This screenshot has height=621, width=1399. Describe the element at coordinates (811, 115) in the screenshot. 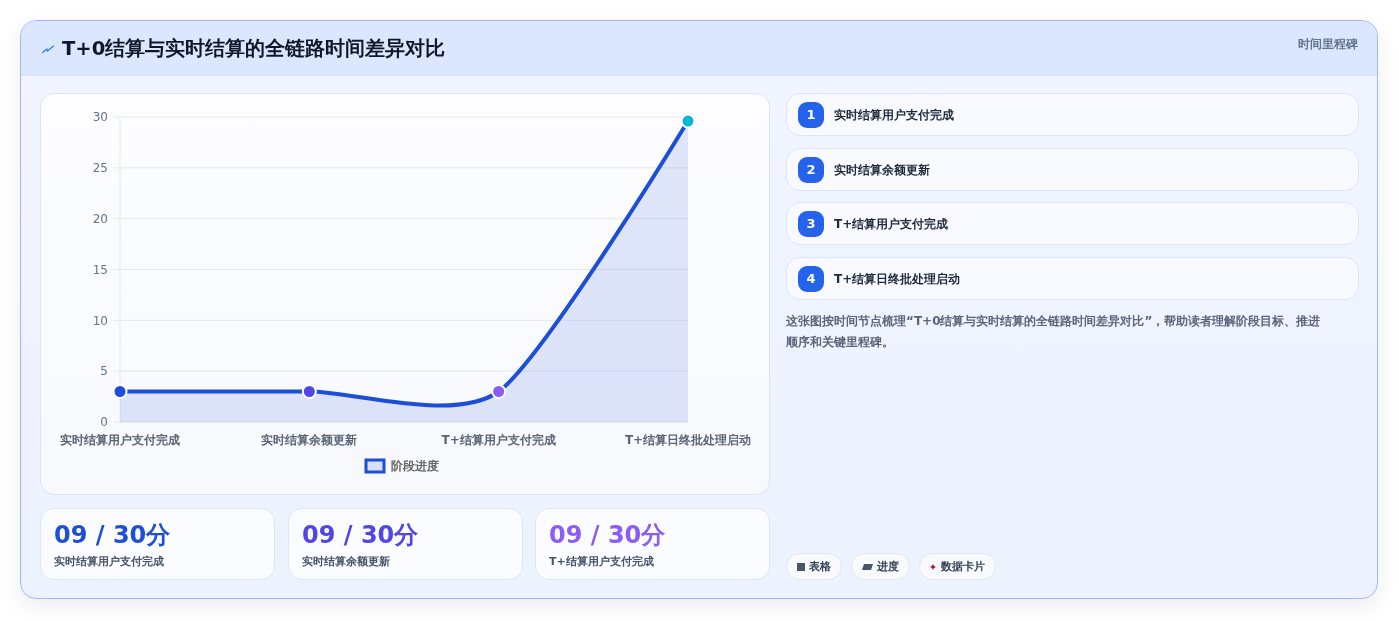

I see `number-badge: 1` at that location.